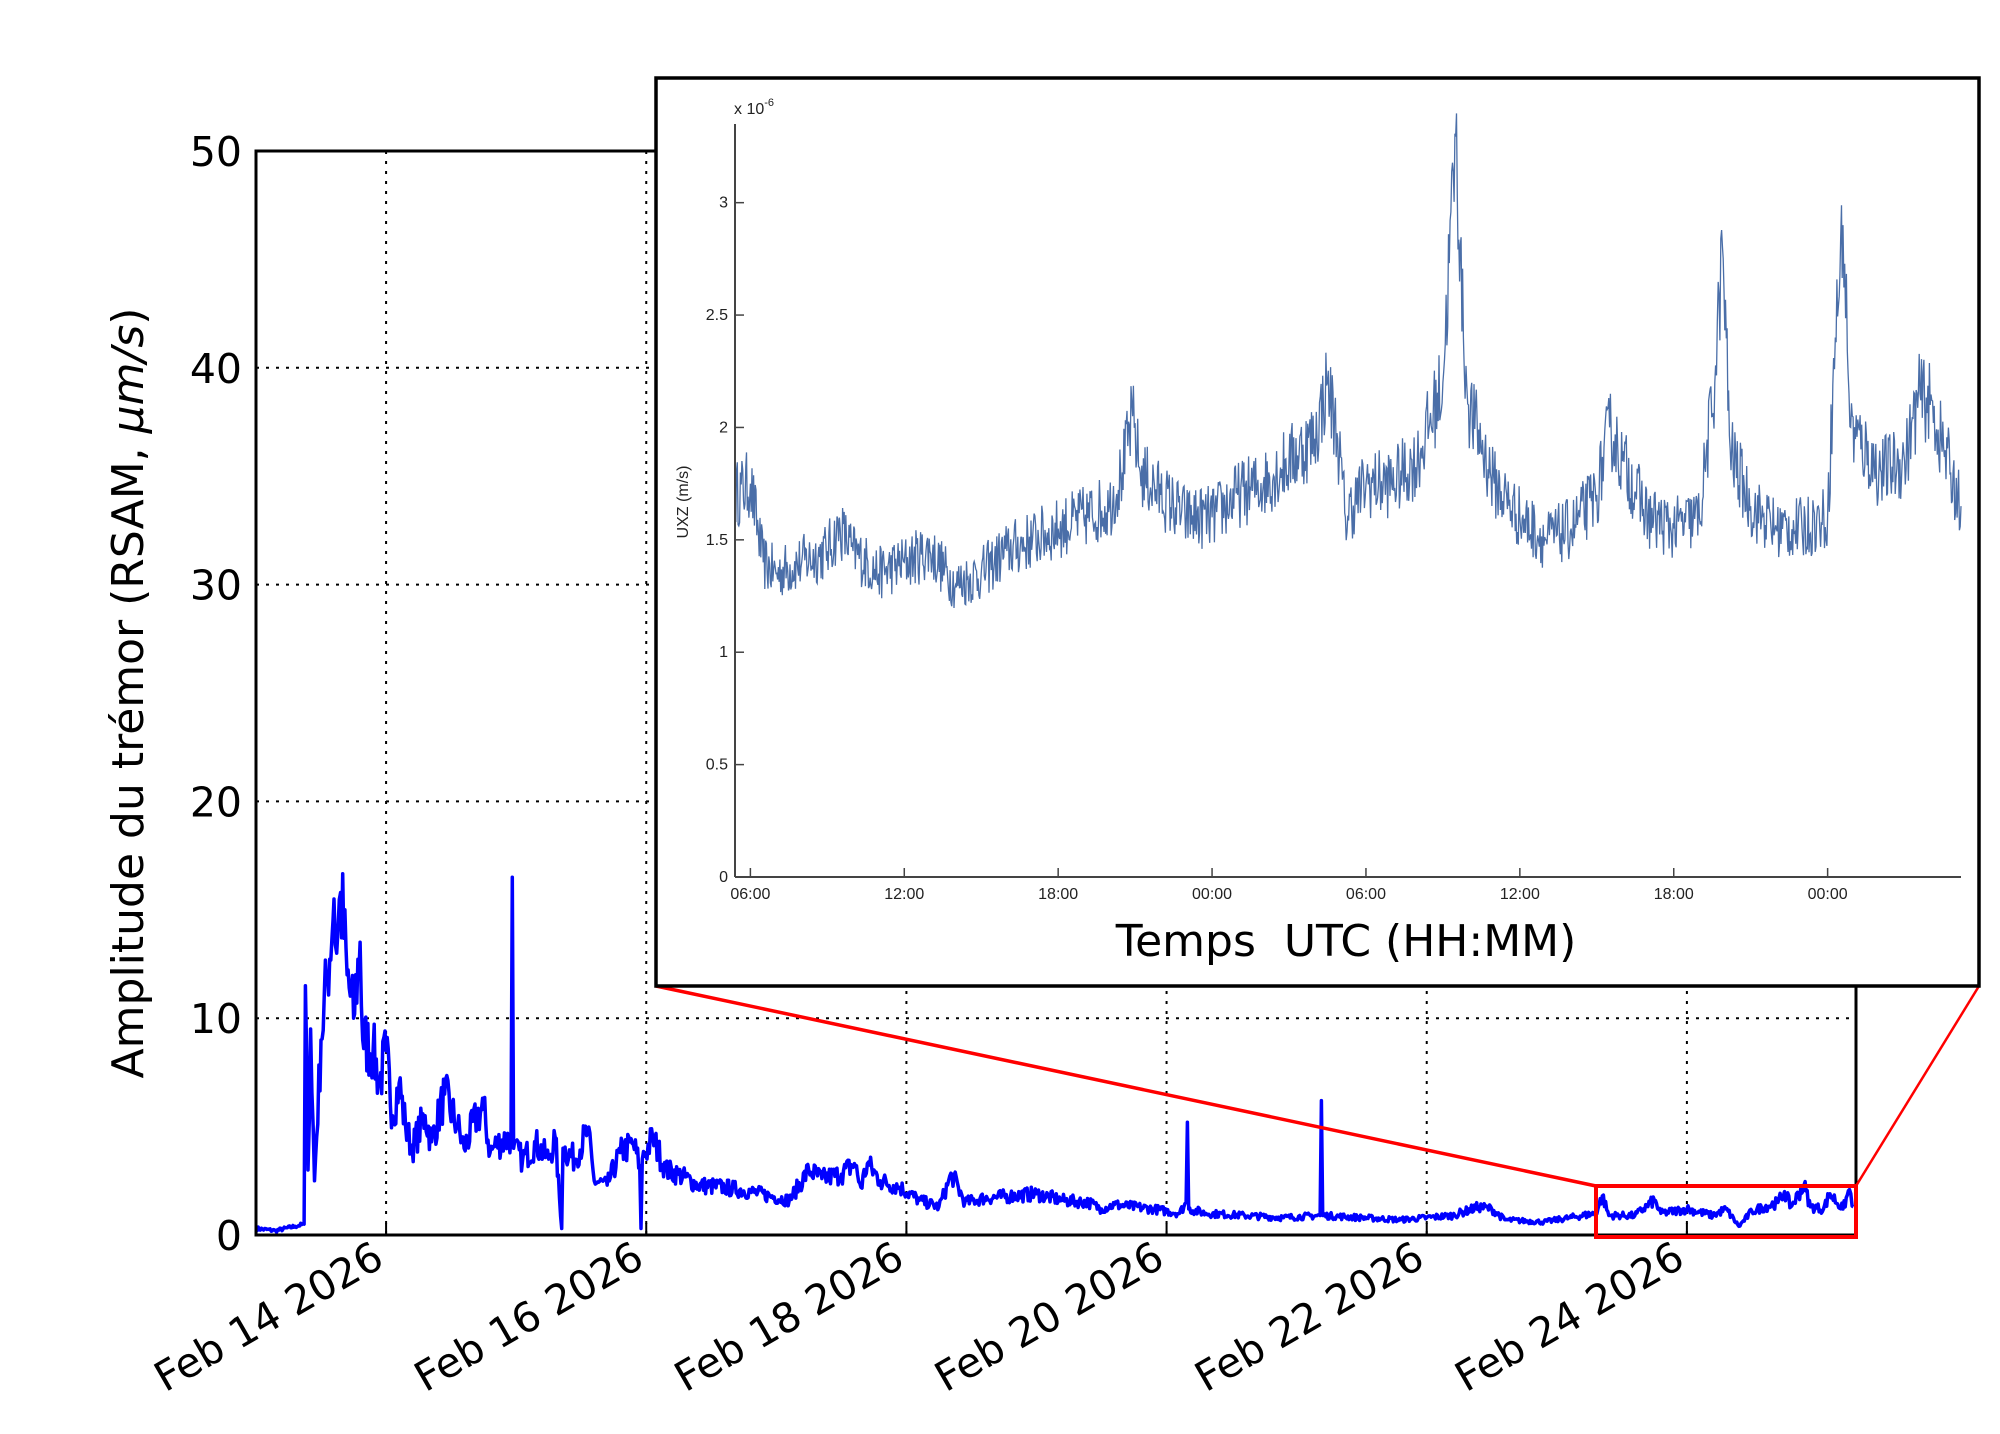  What do you see at coordinates (769, 103) in the screenshot?
I see `scale-exponent: -6` at bounding box center [769, 103].